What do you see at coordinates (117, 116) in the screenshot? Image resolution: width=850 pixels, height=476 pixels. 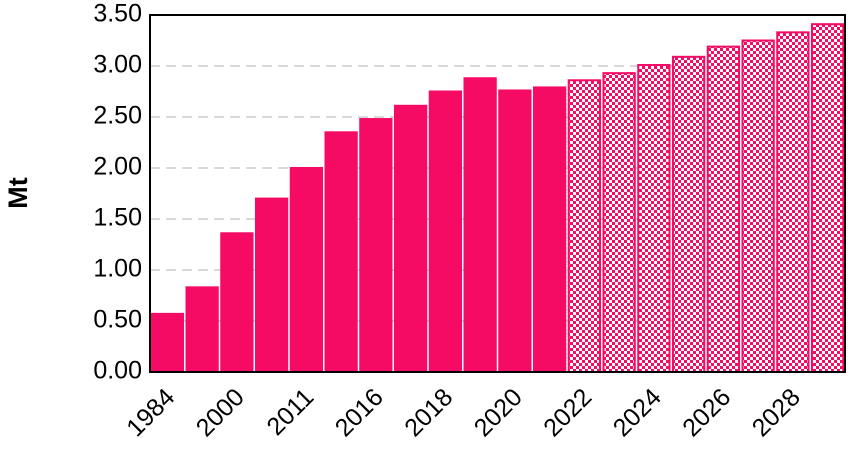 I see `y-tick-label: 2.50` at bounding box center [117, 116].